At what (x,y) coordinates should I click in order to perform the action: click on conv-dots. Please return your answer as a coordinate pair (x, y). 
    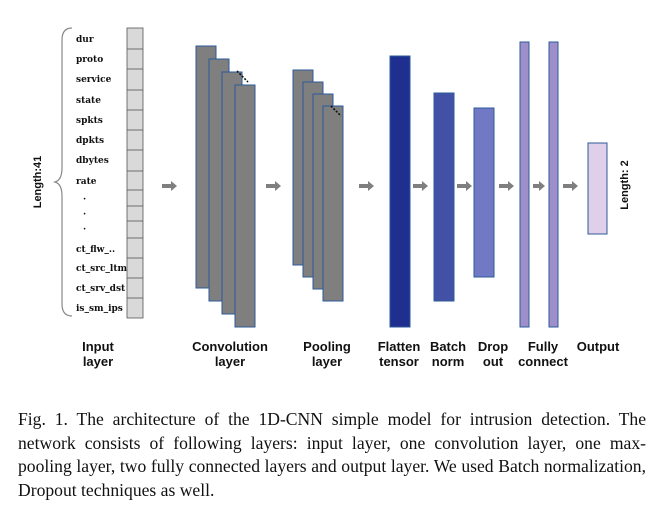
    Looking at the image, I should click on (242, 76).